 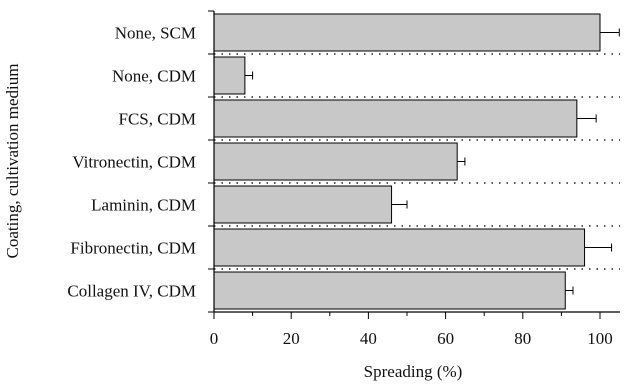 I want to click on category-label: FCS, CDM, so click(x=157, y=119).